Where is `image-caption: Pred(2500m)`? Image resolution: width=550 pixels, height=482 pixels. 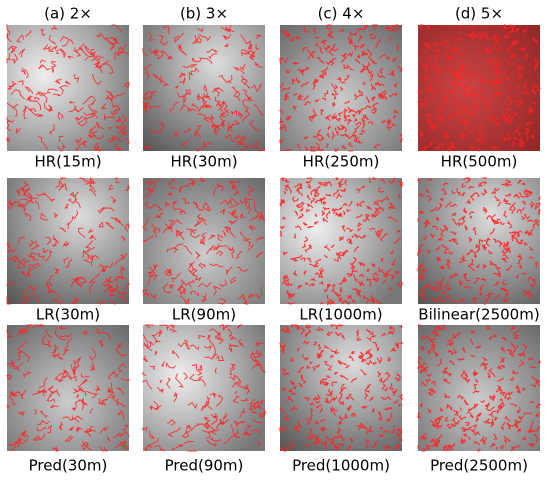
image-caption: Pred(2500m) is located at coordinates (479, 466).